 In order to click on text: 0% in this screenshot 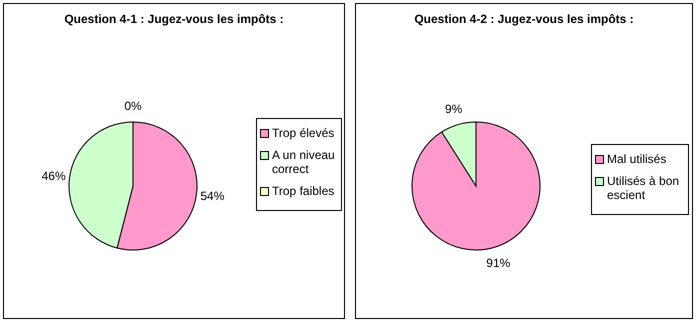, I will do `click(133, 106)`.